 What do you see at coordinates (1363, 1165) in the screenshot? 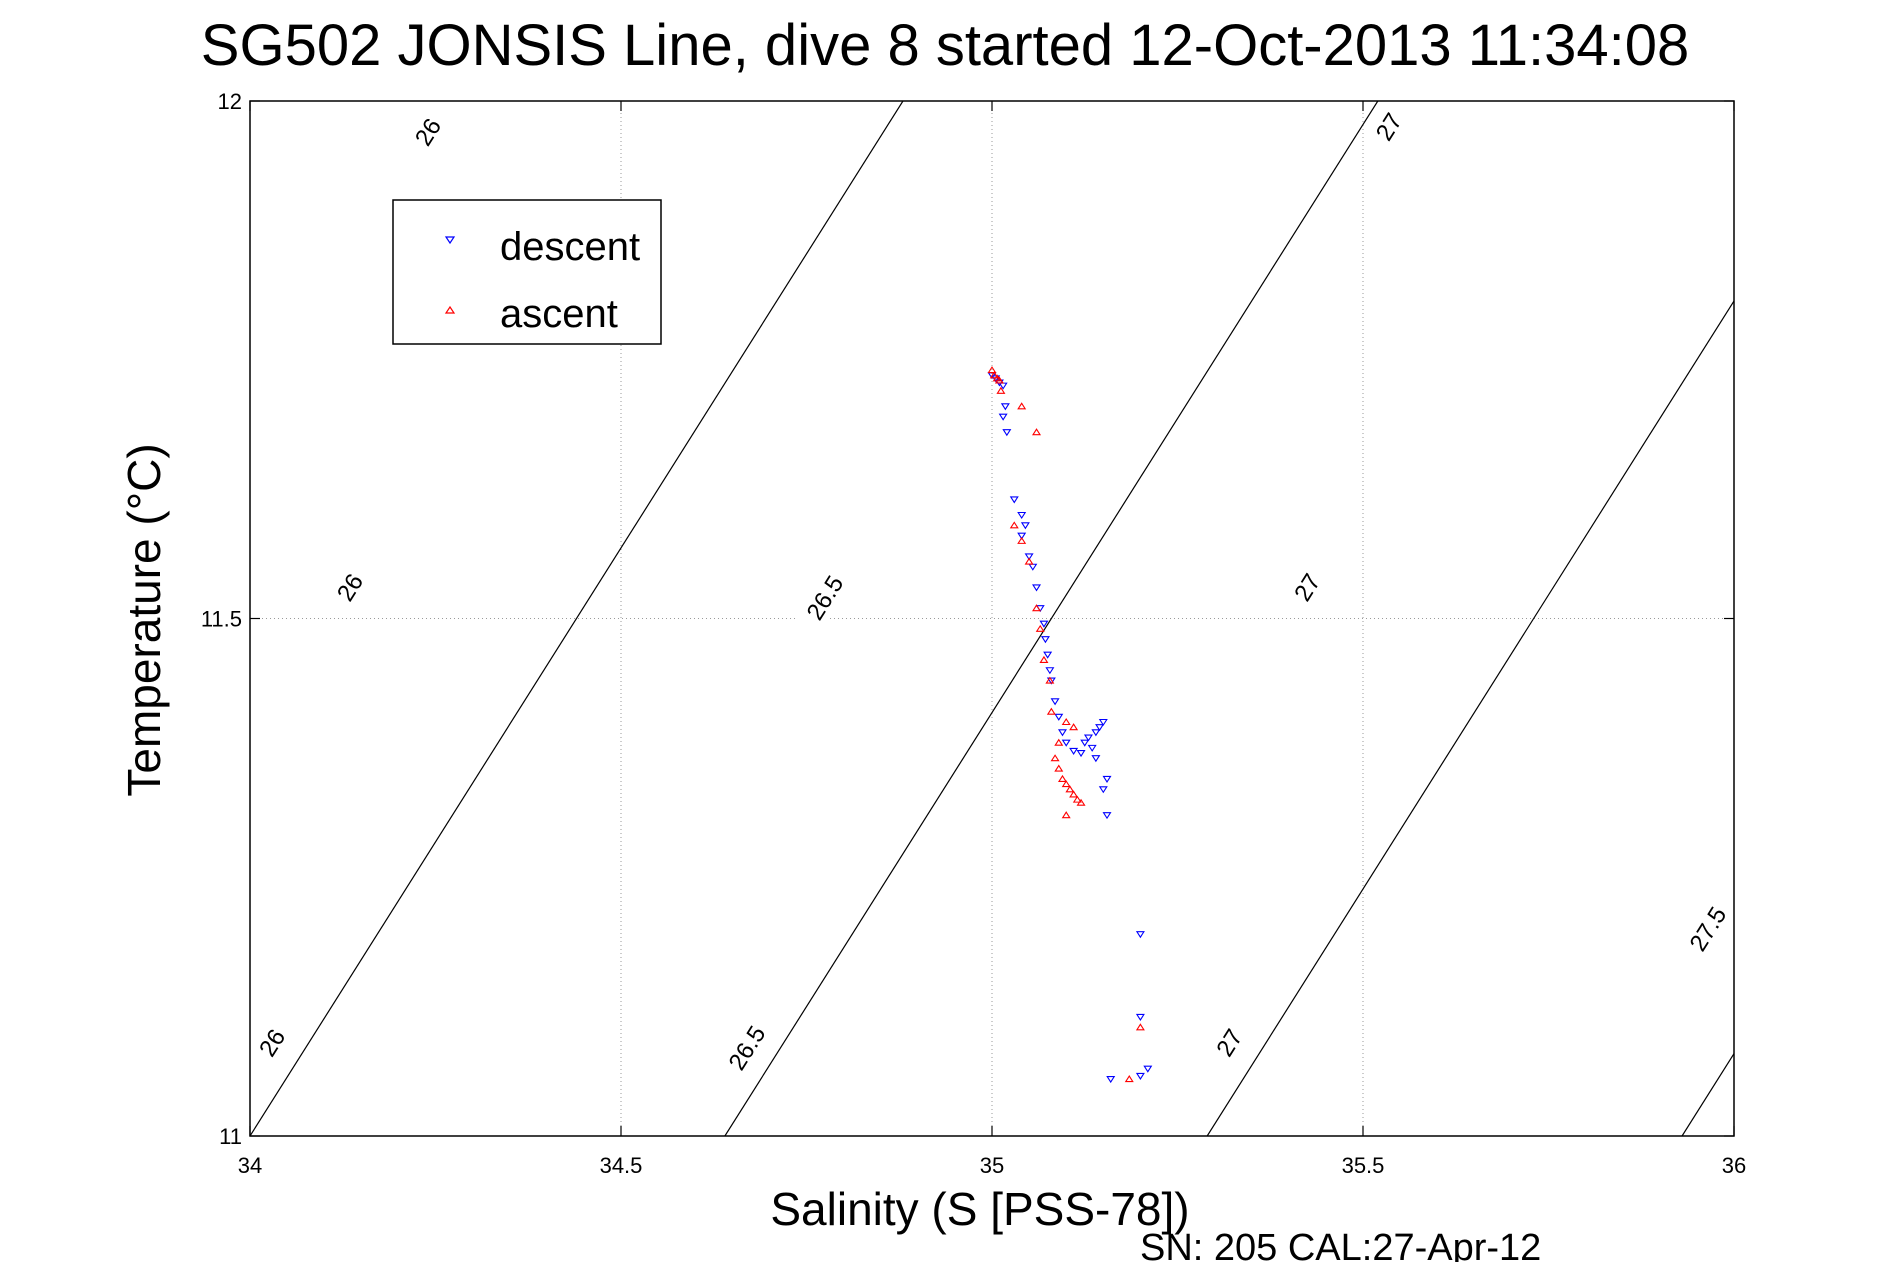
I see `x-tick-label: 35.5` at bounding box center [1363, 1165].